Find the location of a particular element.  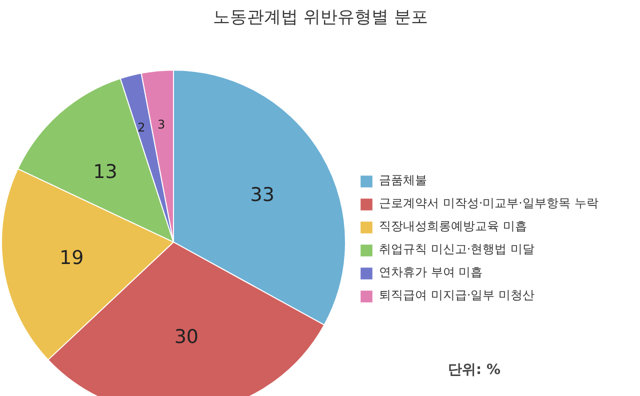

legend-label: 취업규칙 미신고·현행법 미달 is located at coordinates (456, 249).